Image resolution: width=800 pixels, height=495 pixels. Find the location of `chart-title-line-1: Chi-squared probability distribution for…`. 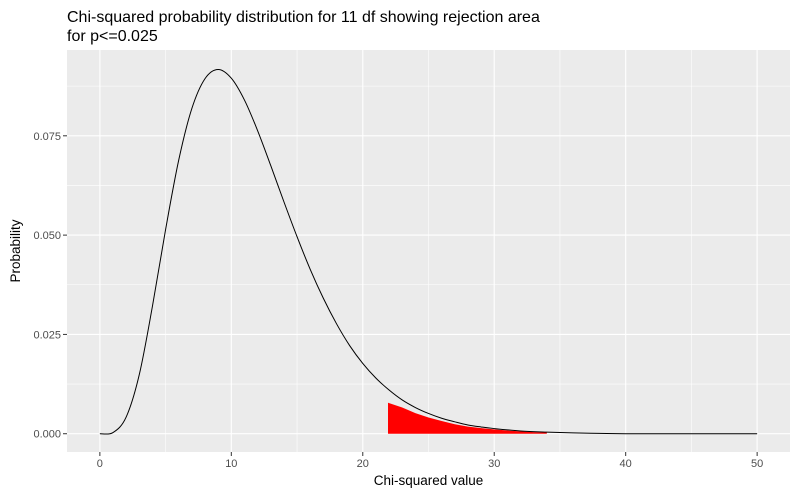

chart-title-line-1: Chi-squared probability distribution for… is located at coordinates (303, 17).